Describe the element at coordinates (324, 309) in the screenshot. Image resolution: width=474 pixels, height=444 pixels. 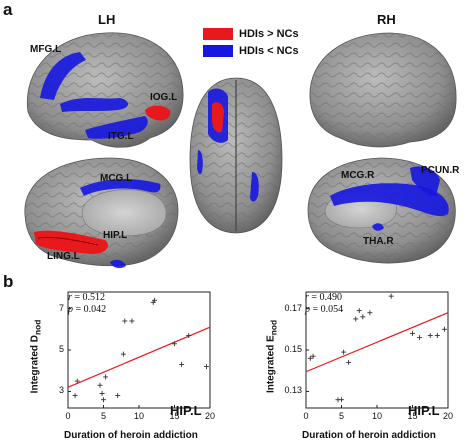
I see `stat-p-enod: p = 0.054` at that location.